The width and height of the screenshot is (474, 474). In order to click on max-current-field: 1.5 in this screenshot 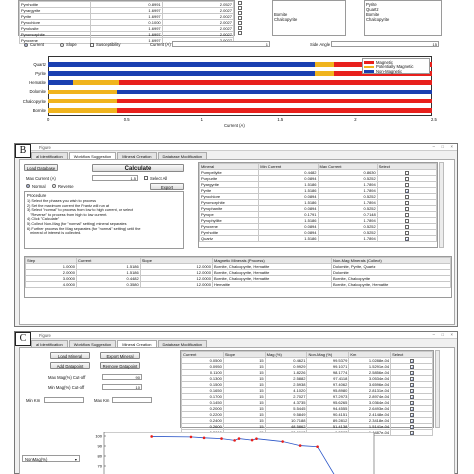, I will do `click(115, 178)`.